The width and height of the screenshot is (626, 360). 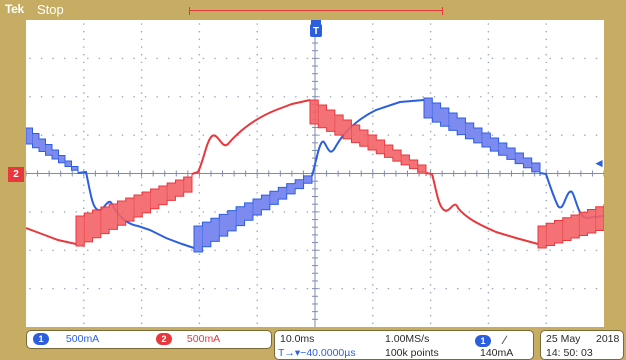 What do you see at coordinates (14, 9) in the screenshot?
I see `brand-logo: Tek` at bounding box center [14, 9].